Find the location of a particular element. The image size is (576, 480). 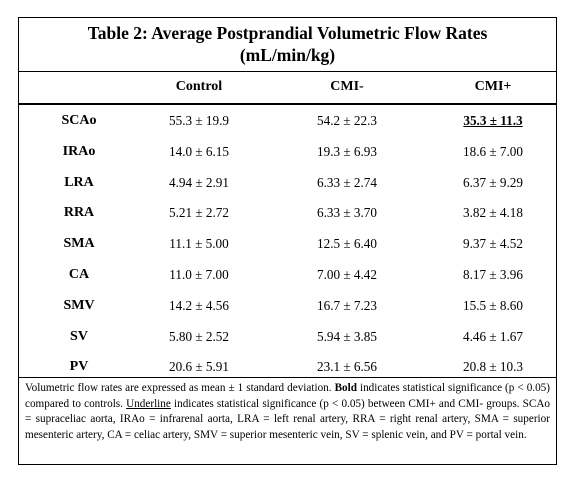

table-row: RRA 5.21 ± 2.72 6.33 ± 3.70 3.82 ± 4.18 is located at coordinates (287, 212).